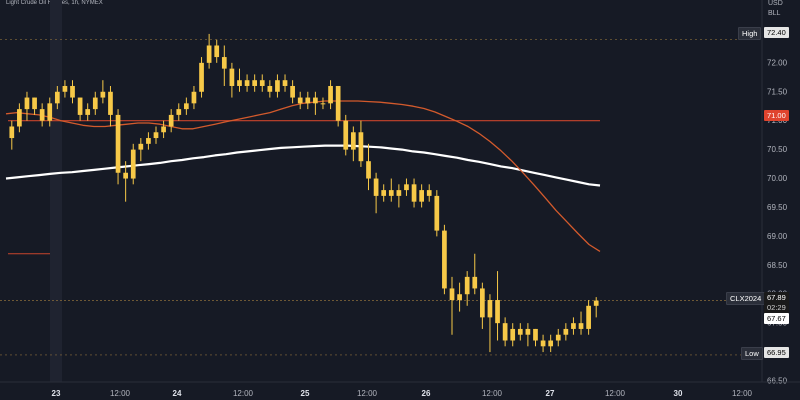 This screenshot has height=400, width=800. I want to click on high-tag-label: High, so click(750, 33).